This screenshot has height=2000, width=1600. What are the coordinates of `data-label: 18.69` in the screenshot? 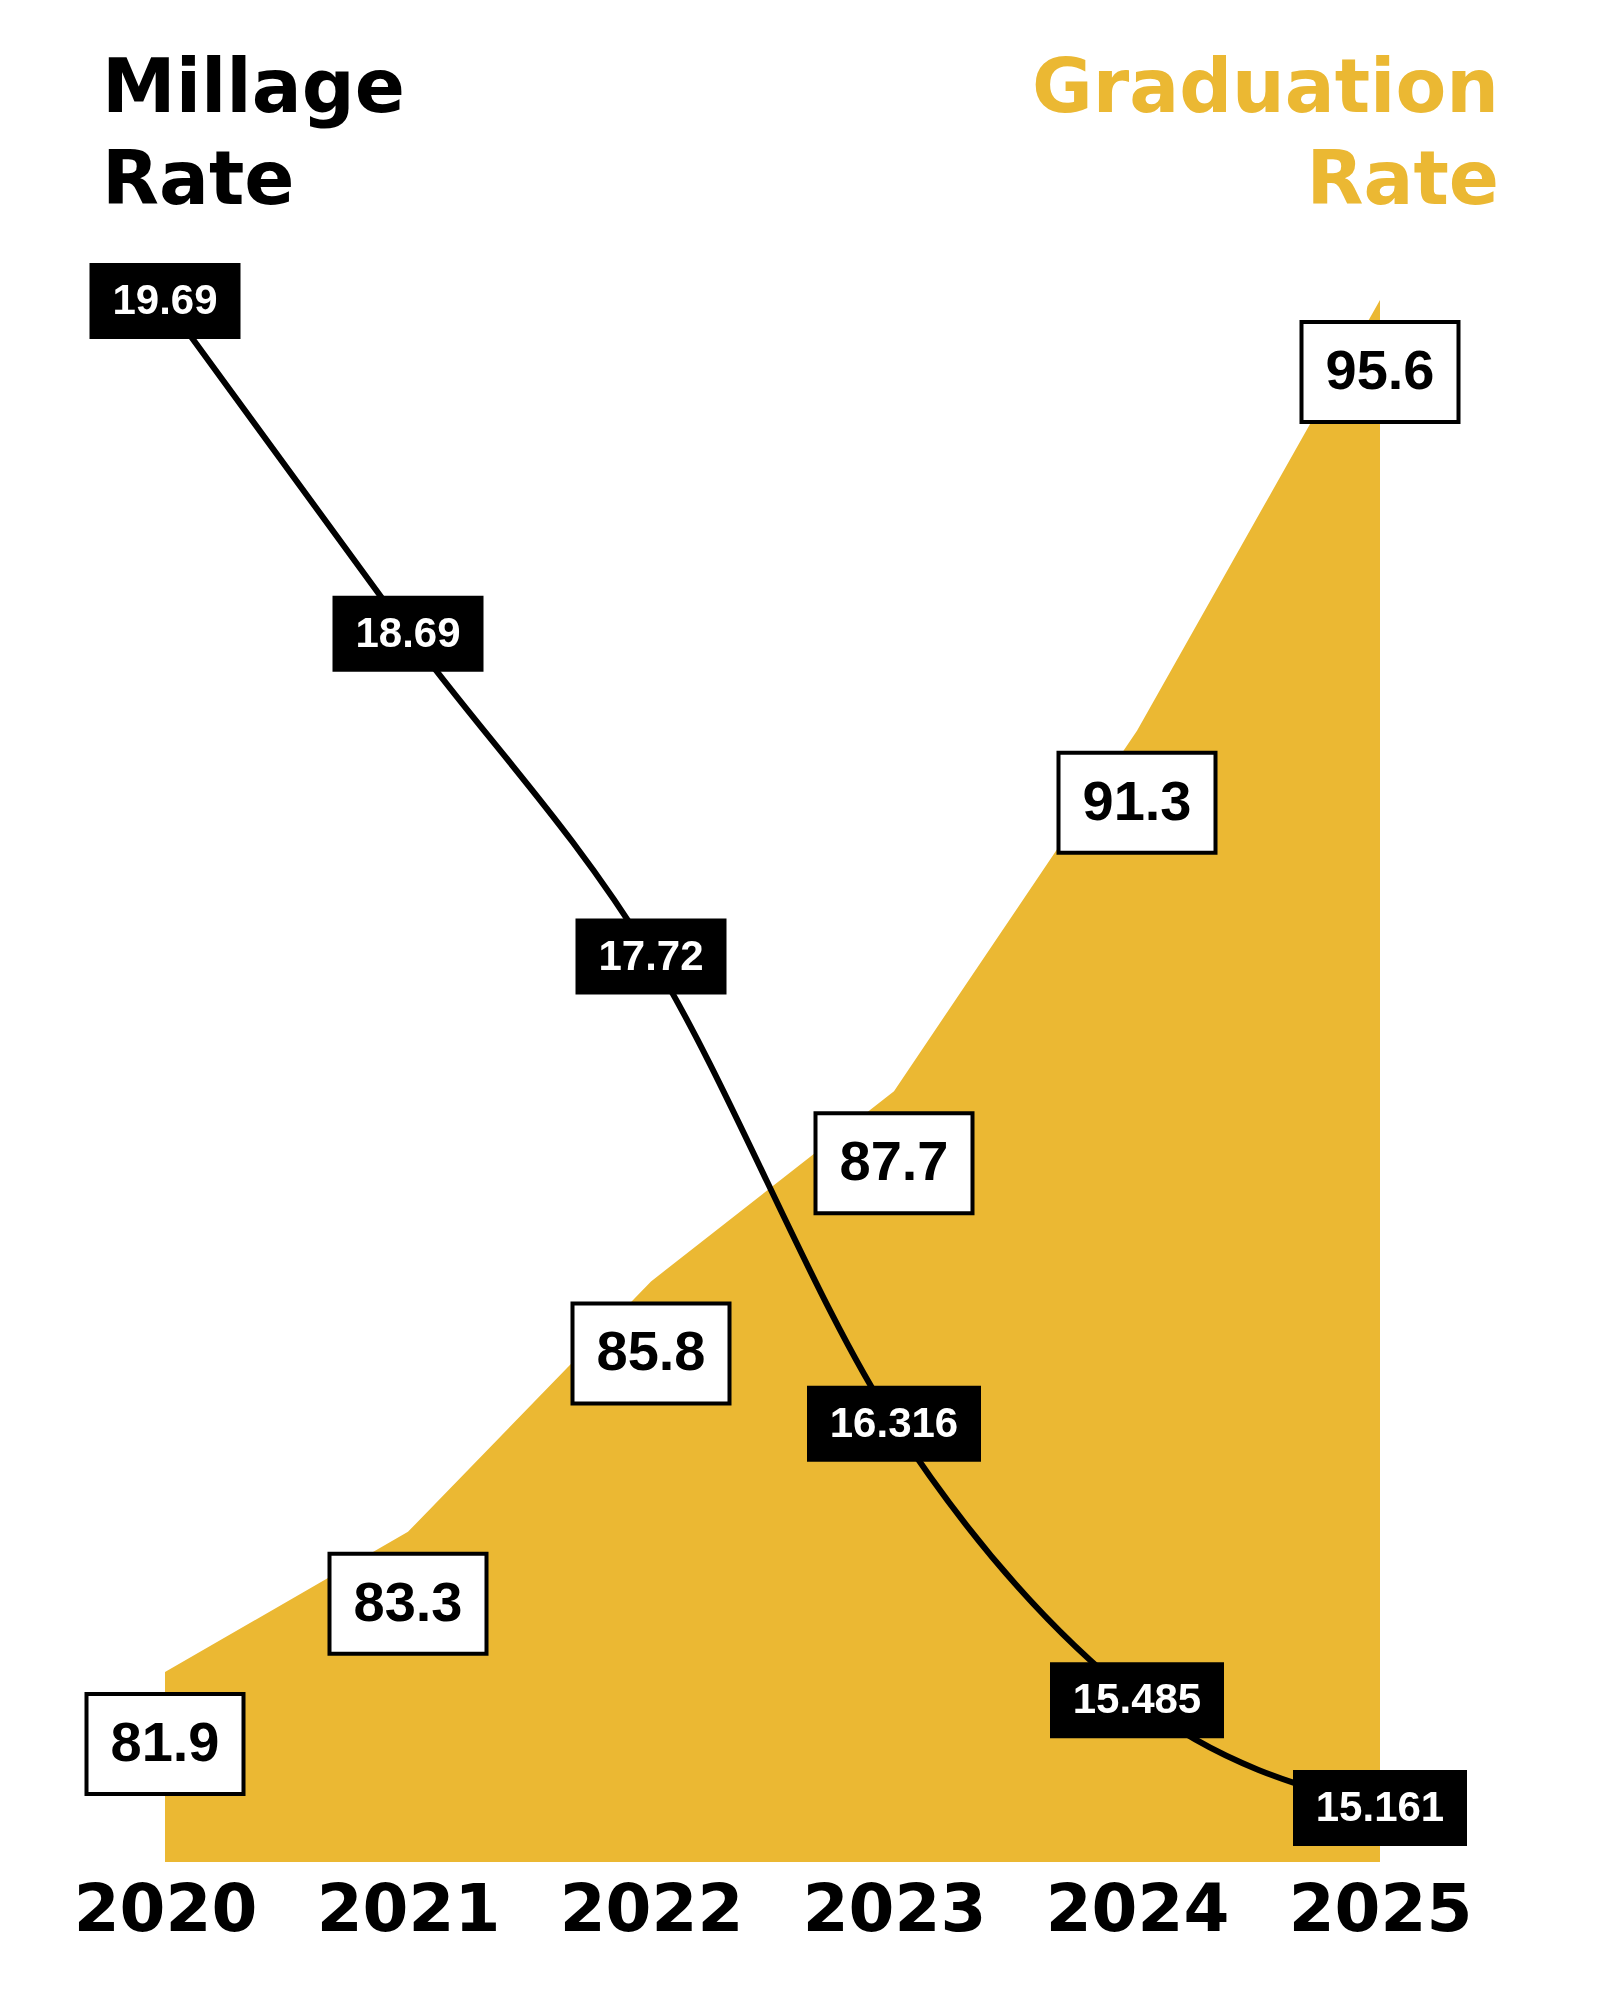 It's located at (408, 632).